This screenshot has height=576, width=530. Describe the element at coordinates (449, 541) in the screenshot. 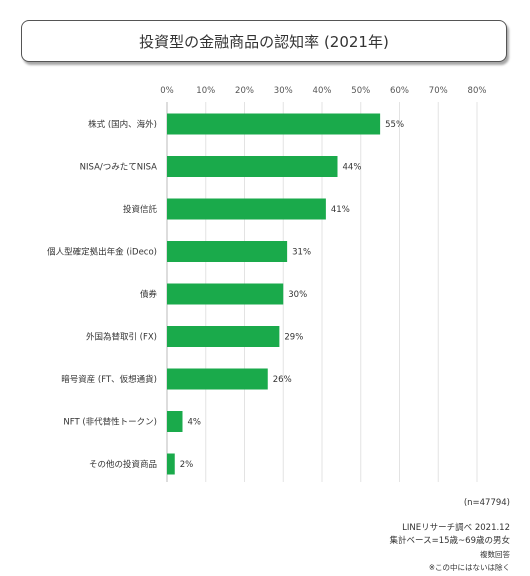

I see `base-note: 集計ベース=15歳~69歳の男女` at that location.